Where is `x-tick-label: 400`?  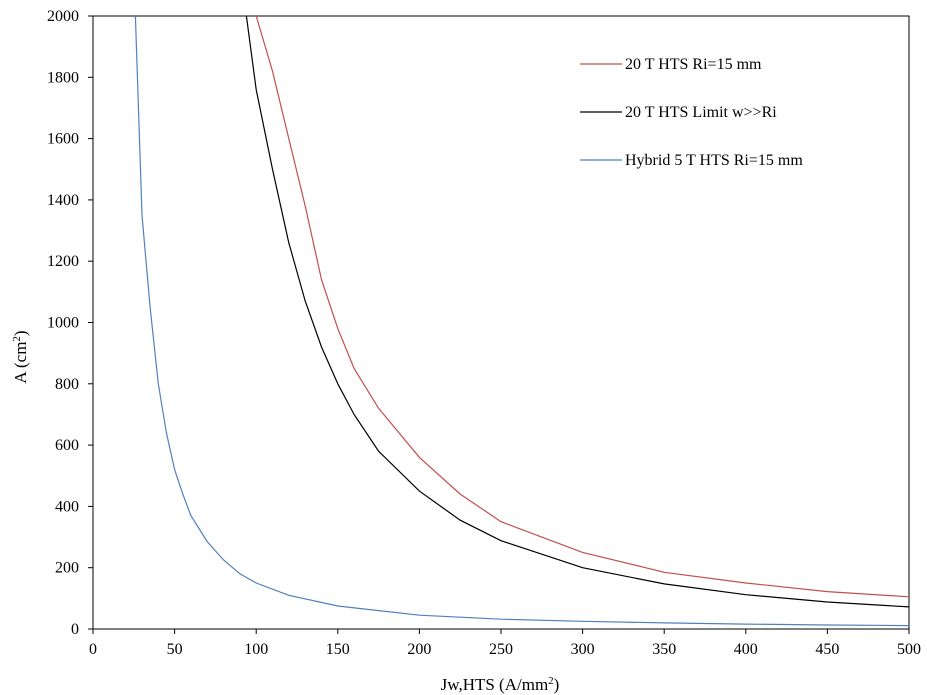 x-tick-label: 400 is located at coordinates (746, 649).